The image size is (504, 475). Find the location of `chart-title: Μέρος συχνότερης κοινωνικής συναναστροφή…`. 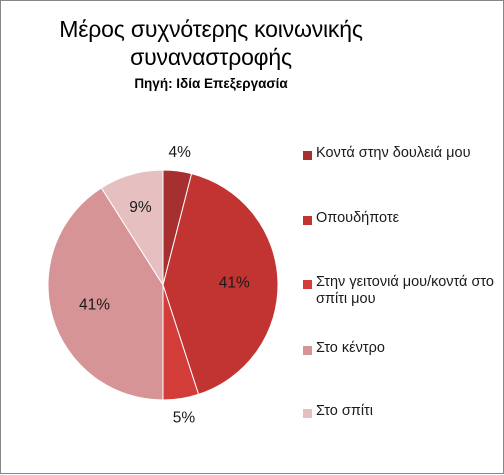

chart-title: Μέρος συχνότερης κοινωνικής συναναστροφή… is located at coordinates (211, 43).